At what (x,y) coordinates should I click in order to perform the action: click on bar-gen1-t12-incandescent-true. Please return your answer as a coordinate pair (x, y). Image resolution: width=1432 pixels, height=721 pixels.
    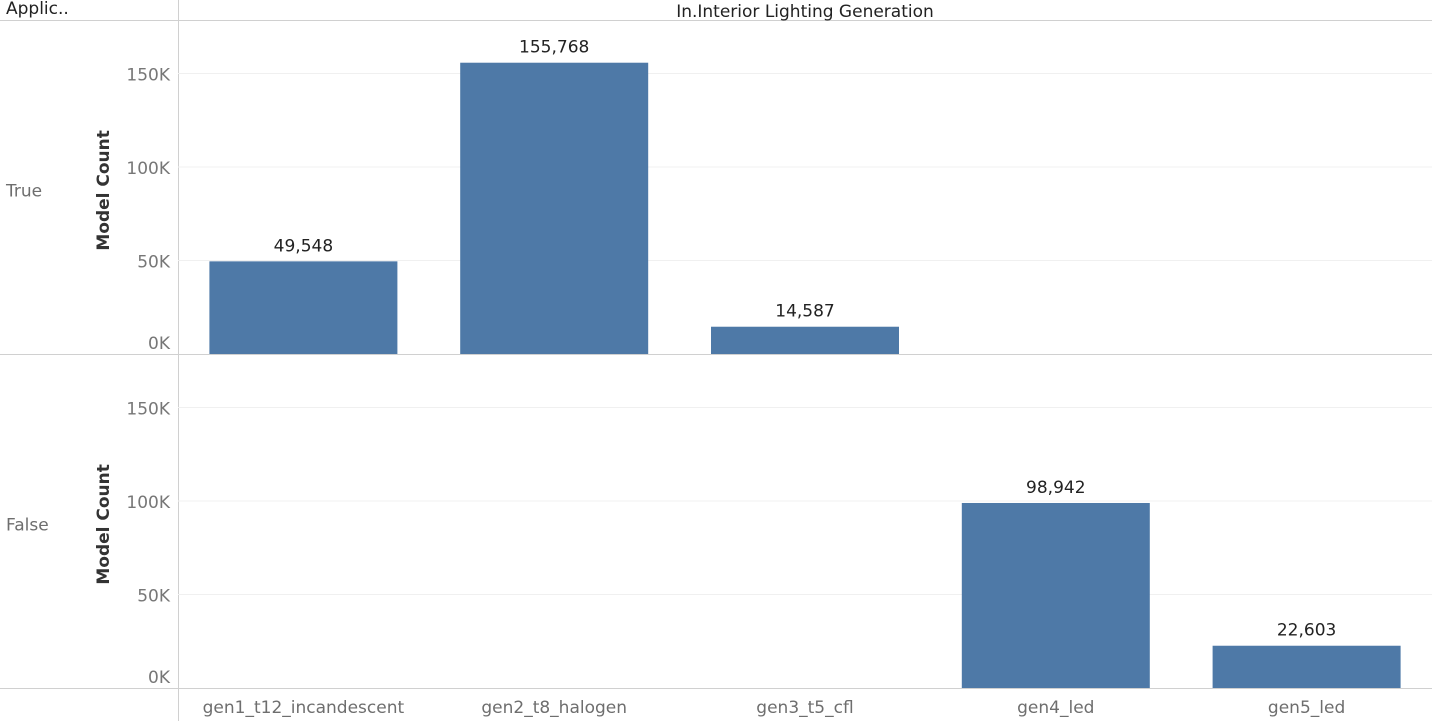
    Looking at the image, I should click on (303, 307).